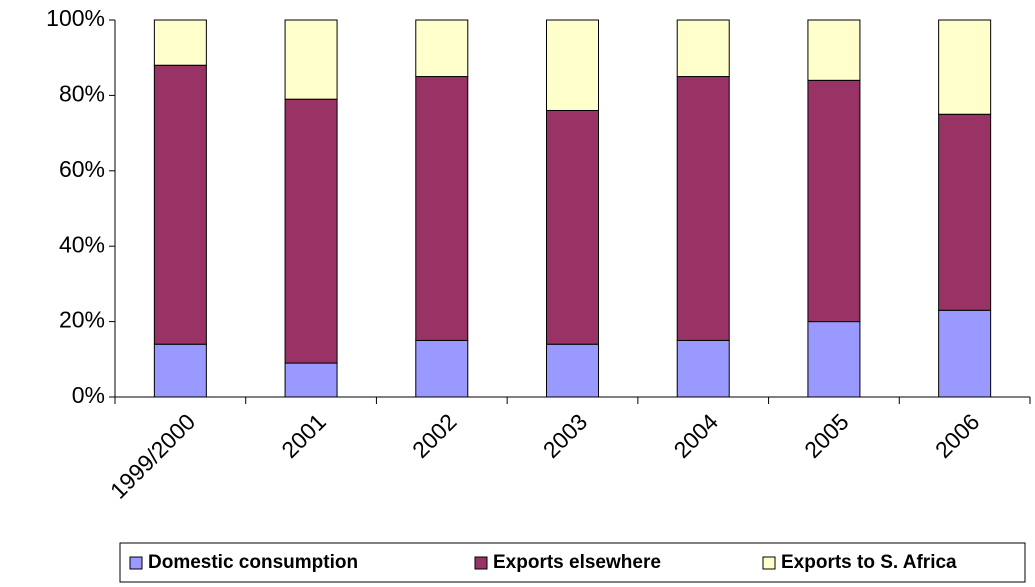 The image size is (1035, 587). What do you see at coordinates (565, 435) in the screenshot?
I see `x-tick-label: 2003` at bounding box center [565, 435].